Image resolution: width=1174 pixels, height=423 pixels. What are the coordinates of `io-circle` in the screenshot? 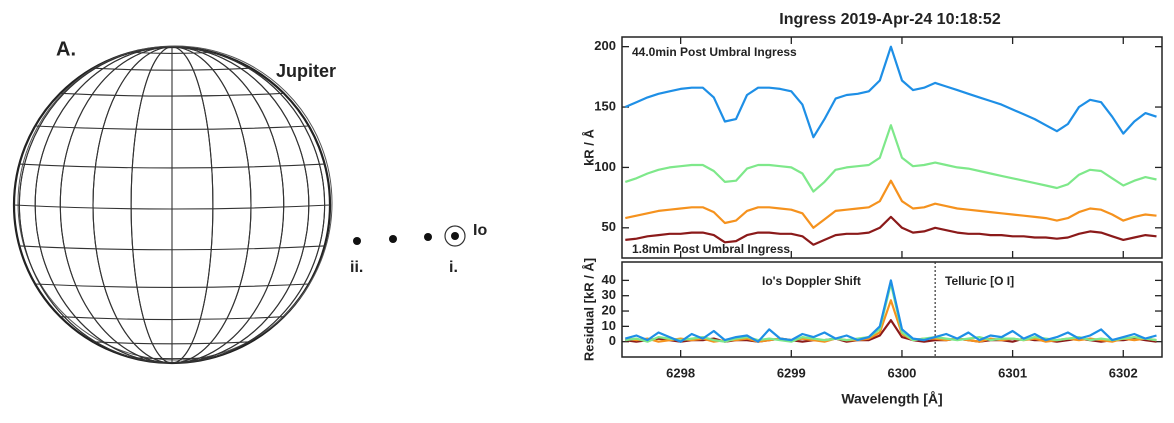 It's located at (455, 236).